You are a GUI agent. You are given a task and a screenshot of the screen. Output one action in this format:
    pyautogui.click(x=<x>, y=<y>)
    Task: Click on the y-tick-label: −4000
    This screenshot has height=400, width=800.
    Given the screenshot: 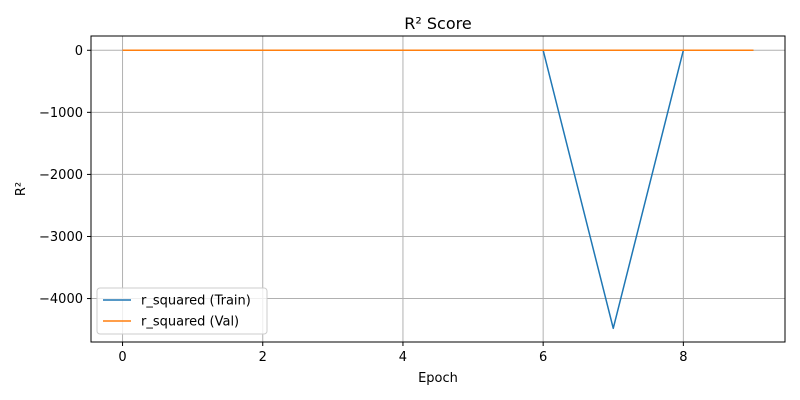 What is the action you would take?
    pyautogui.click(x=61, y=299)
    